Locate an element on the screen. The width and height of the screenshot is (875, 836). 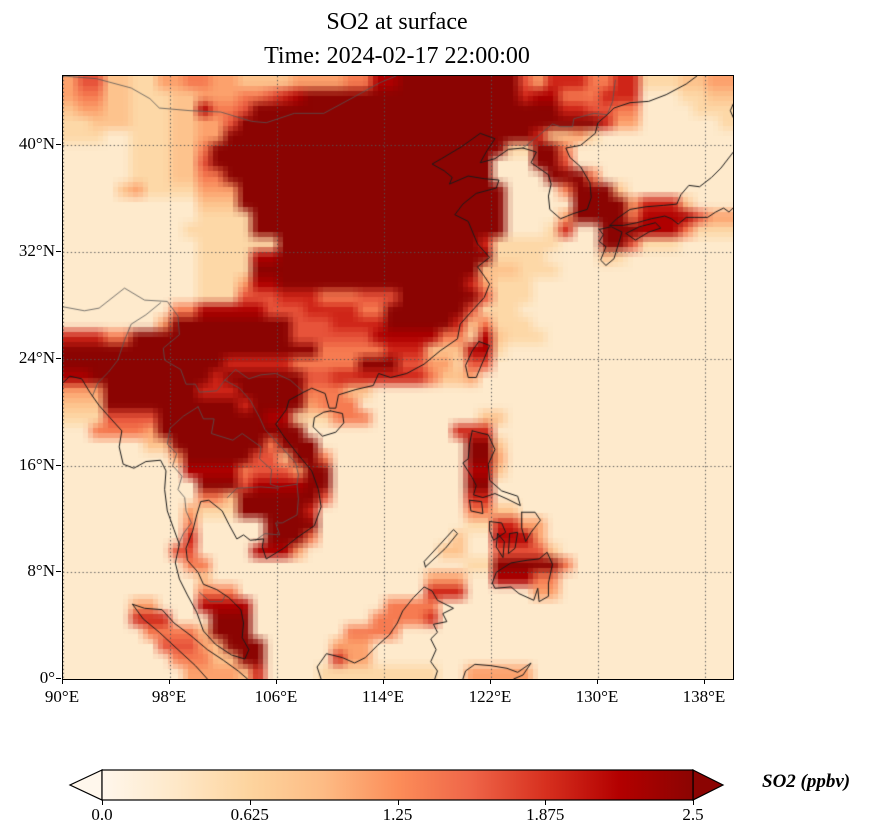
y-axis-tick-label: 24°N is located at coordinates (36, 357).